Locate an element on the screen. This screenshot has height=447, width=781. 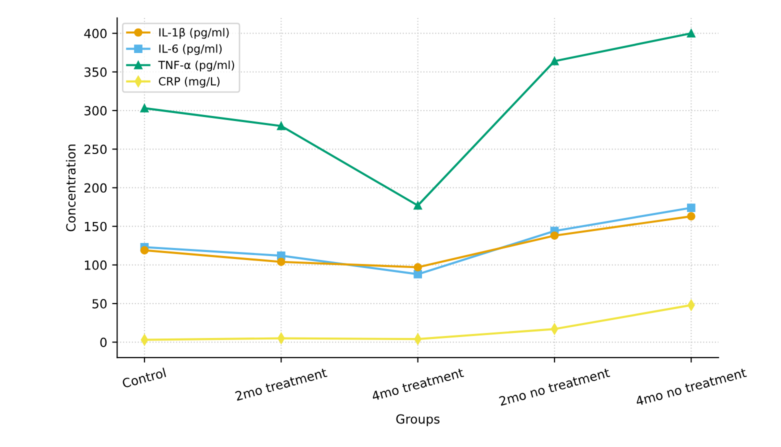
legend-label: IL-1β (pg/ml) is located at coordinates (194, 33).